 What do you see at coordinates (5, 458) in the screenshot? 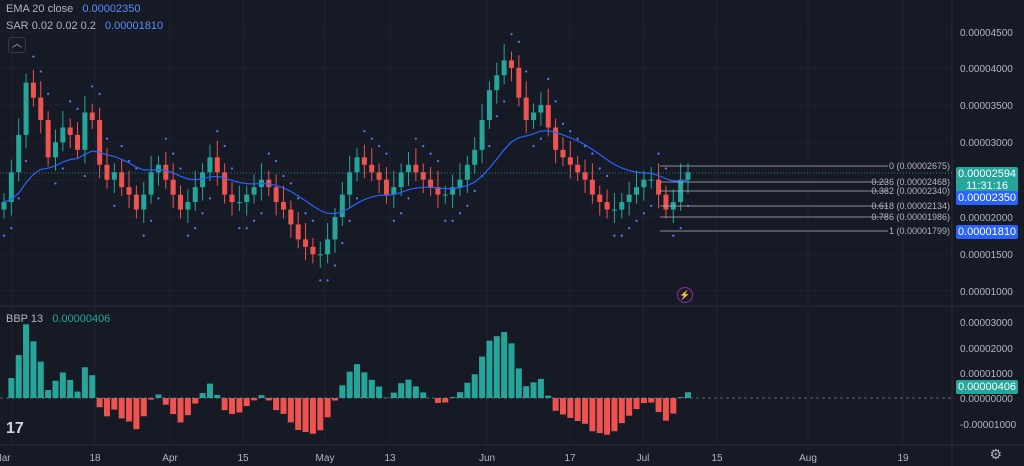
I see `time-axis-label: Mar` at bounding box center [5, 458].